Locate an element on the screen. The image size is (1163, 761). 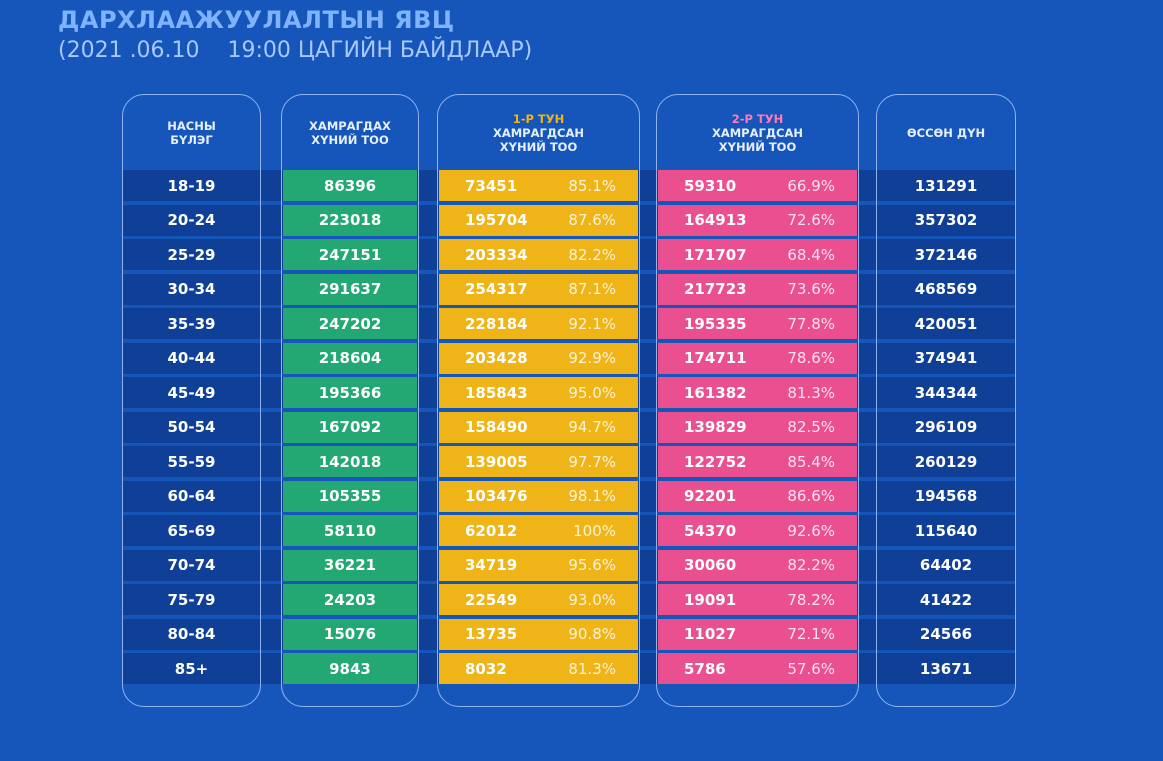
total-cell: 420051 is located at coordinates (946, 323).